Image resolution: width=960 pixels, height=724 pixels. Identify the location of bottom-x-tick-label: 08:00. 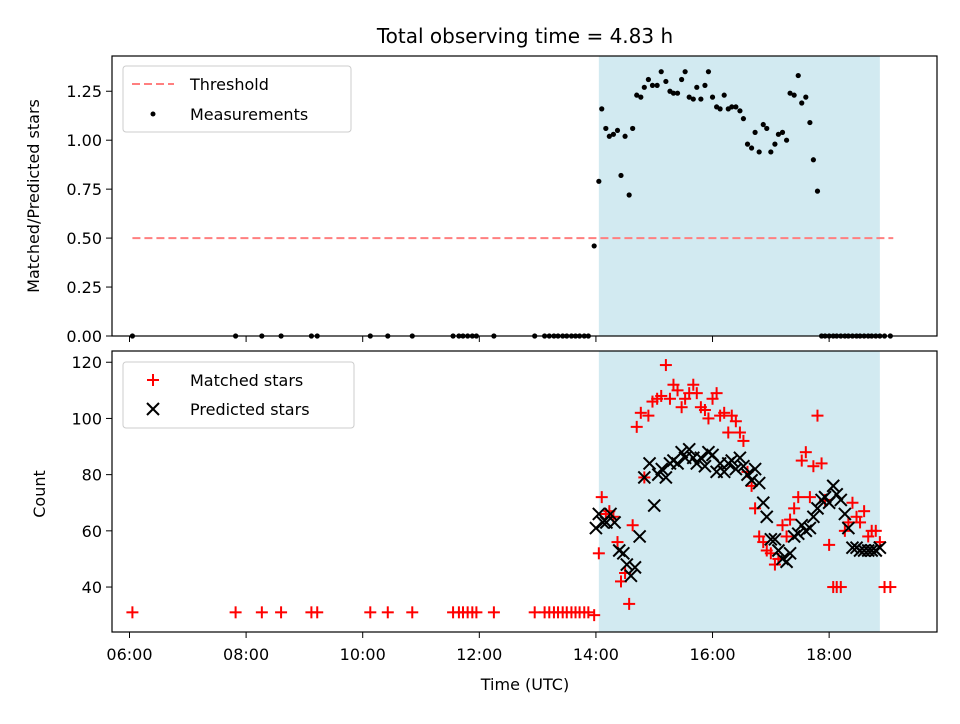
(246, 654).